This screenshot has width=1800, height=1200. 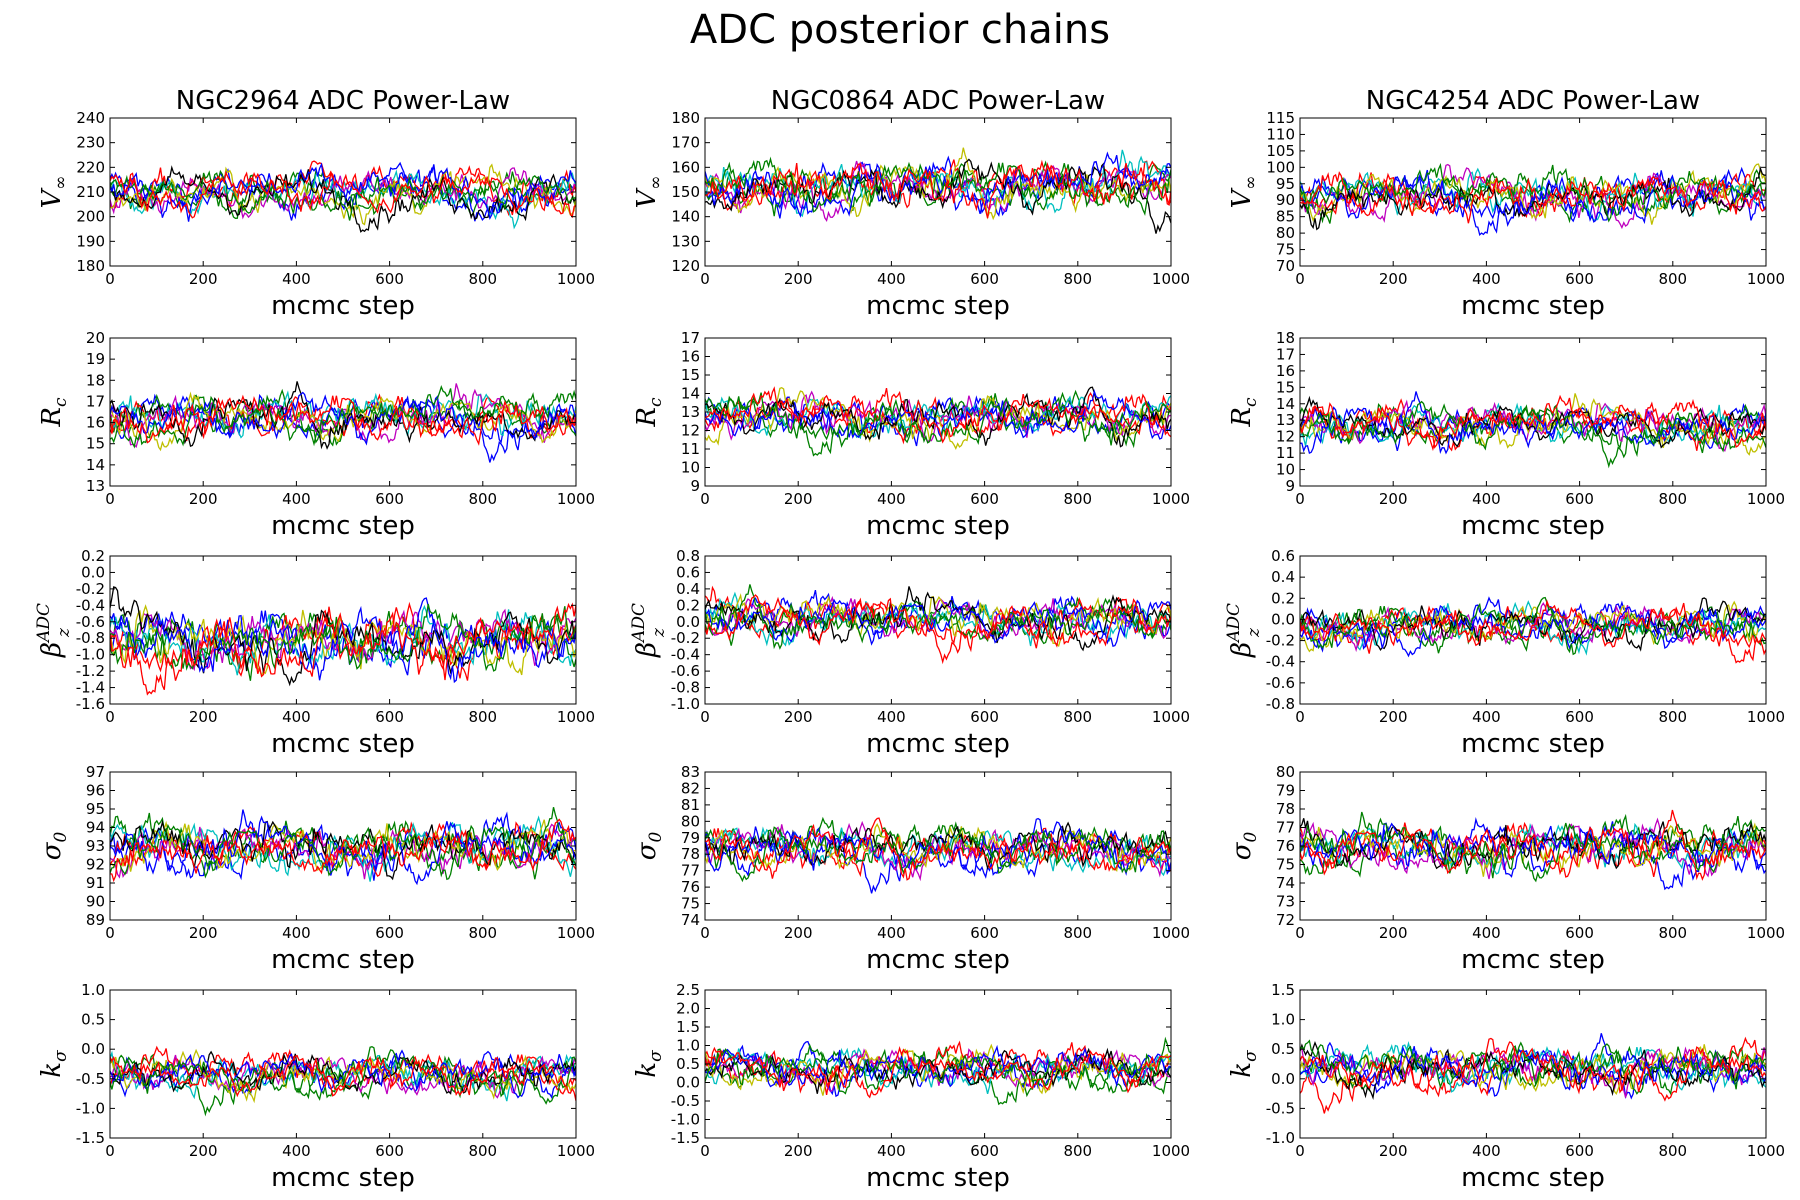 I want to click on y-tick-label: 160, so click(x=685, y=167).